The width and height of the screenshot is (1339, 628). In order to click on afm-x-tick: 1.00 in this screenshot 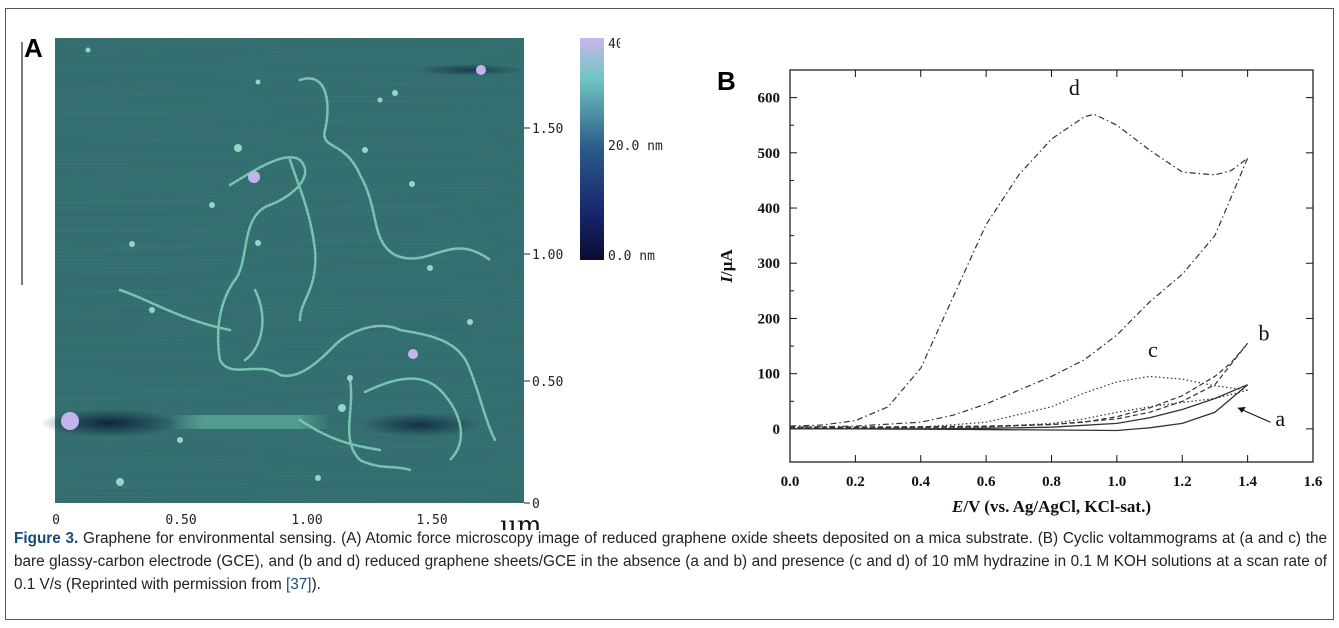, I will do `click(306, 520)`.